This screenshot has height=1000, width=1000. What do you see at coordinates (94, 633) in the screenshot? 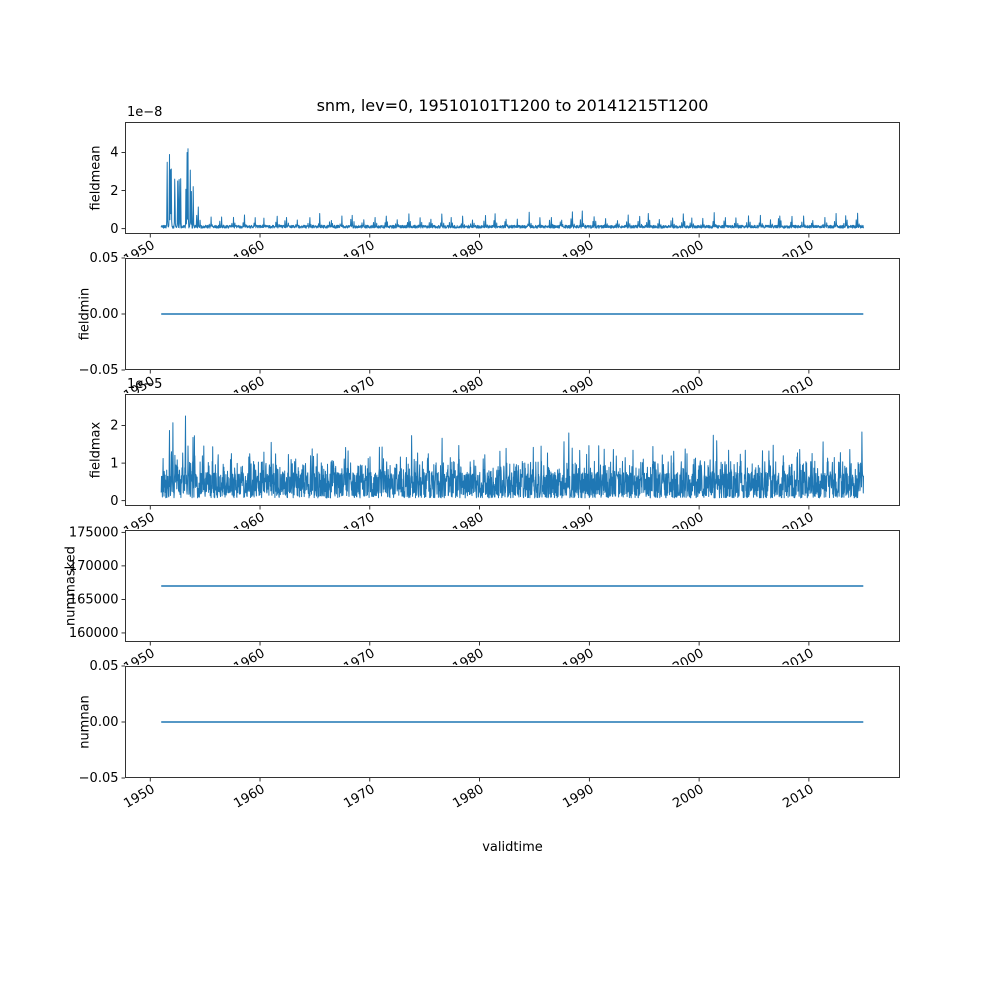
I see `y-tick-label: 160000` at bounding box center [94, 633].